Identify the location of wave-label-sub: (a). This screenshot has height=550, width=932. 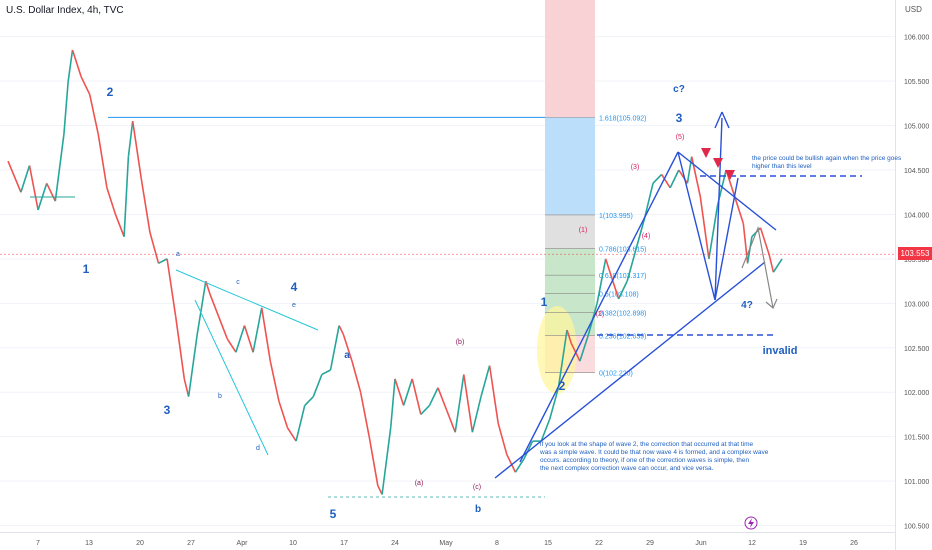
(419, 483).